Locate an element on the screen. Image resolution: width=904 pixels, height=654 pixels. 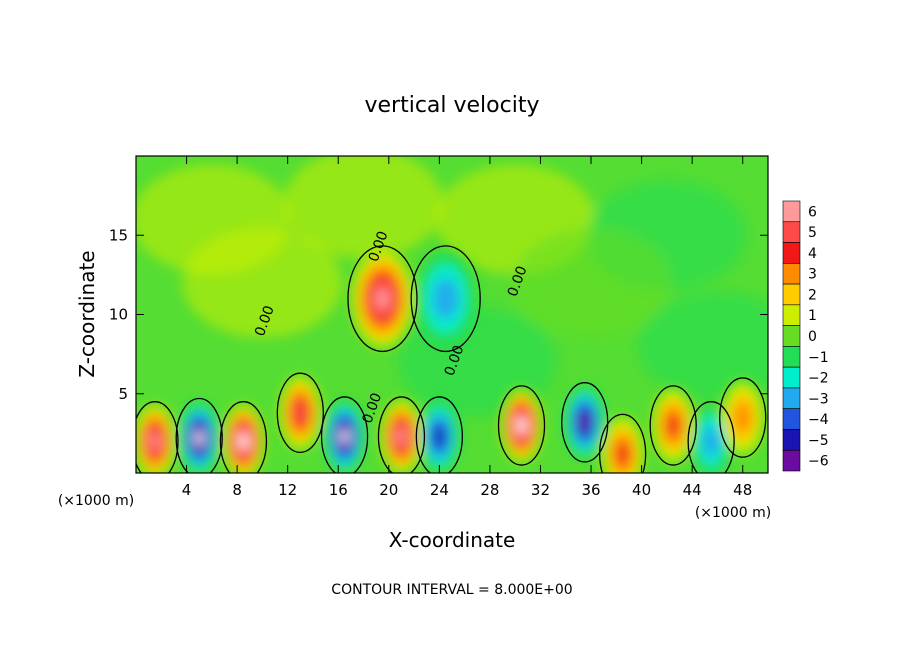
x-tick-label: 48 is located at coordinates (742, 490).